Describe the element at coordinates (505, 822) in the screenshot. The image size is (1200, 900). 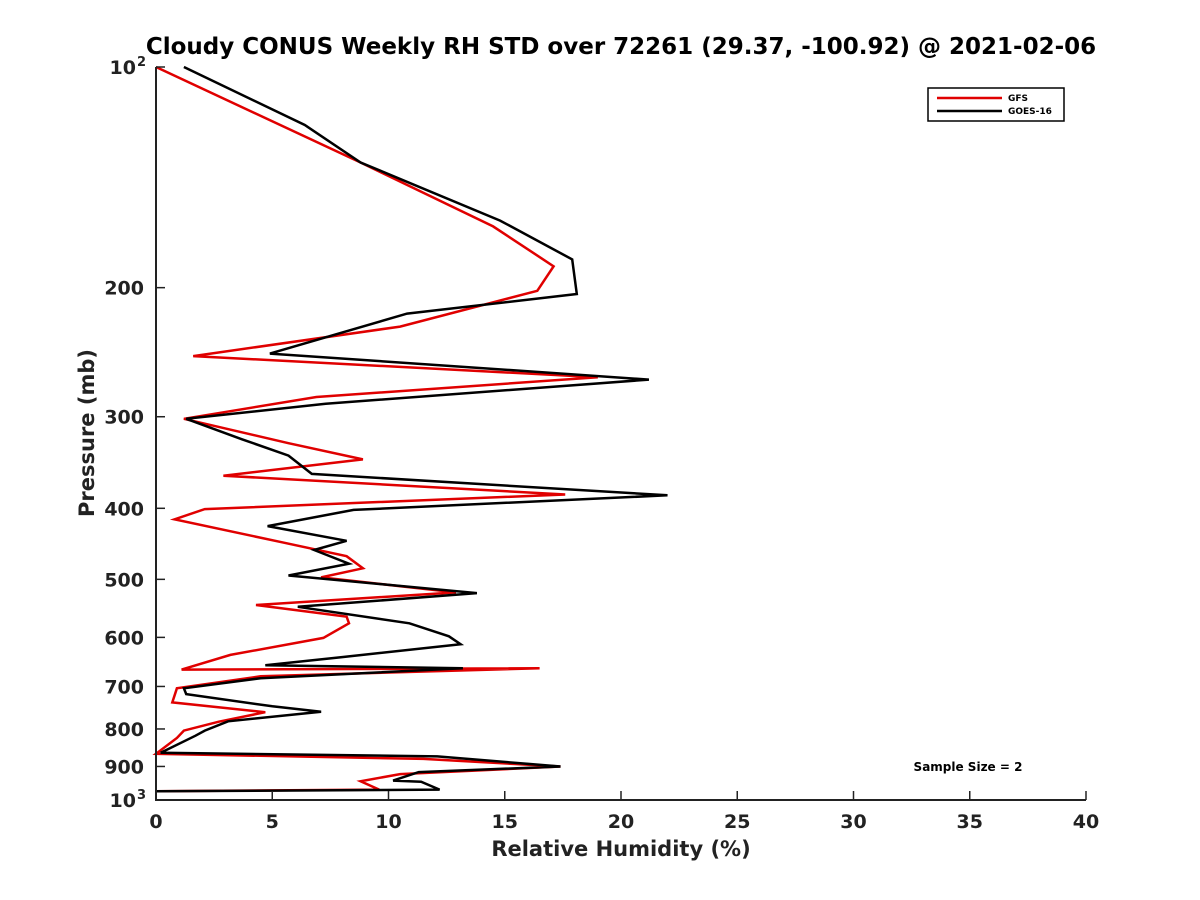
I see `x-tick-label: 15` at that location.